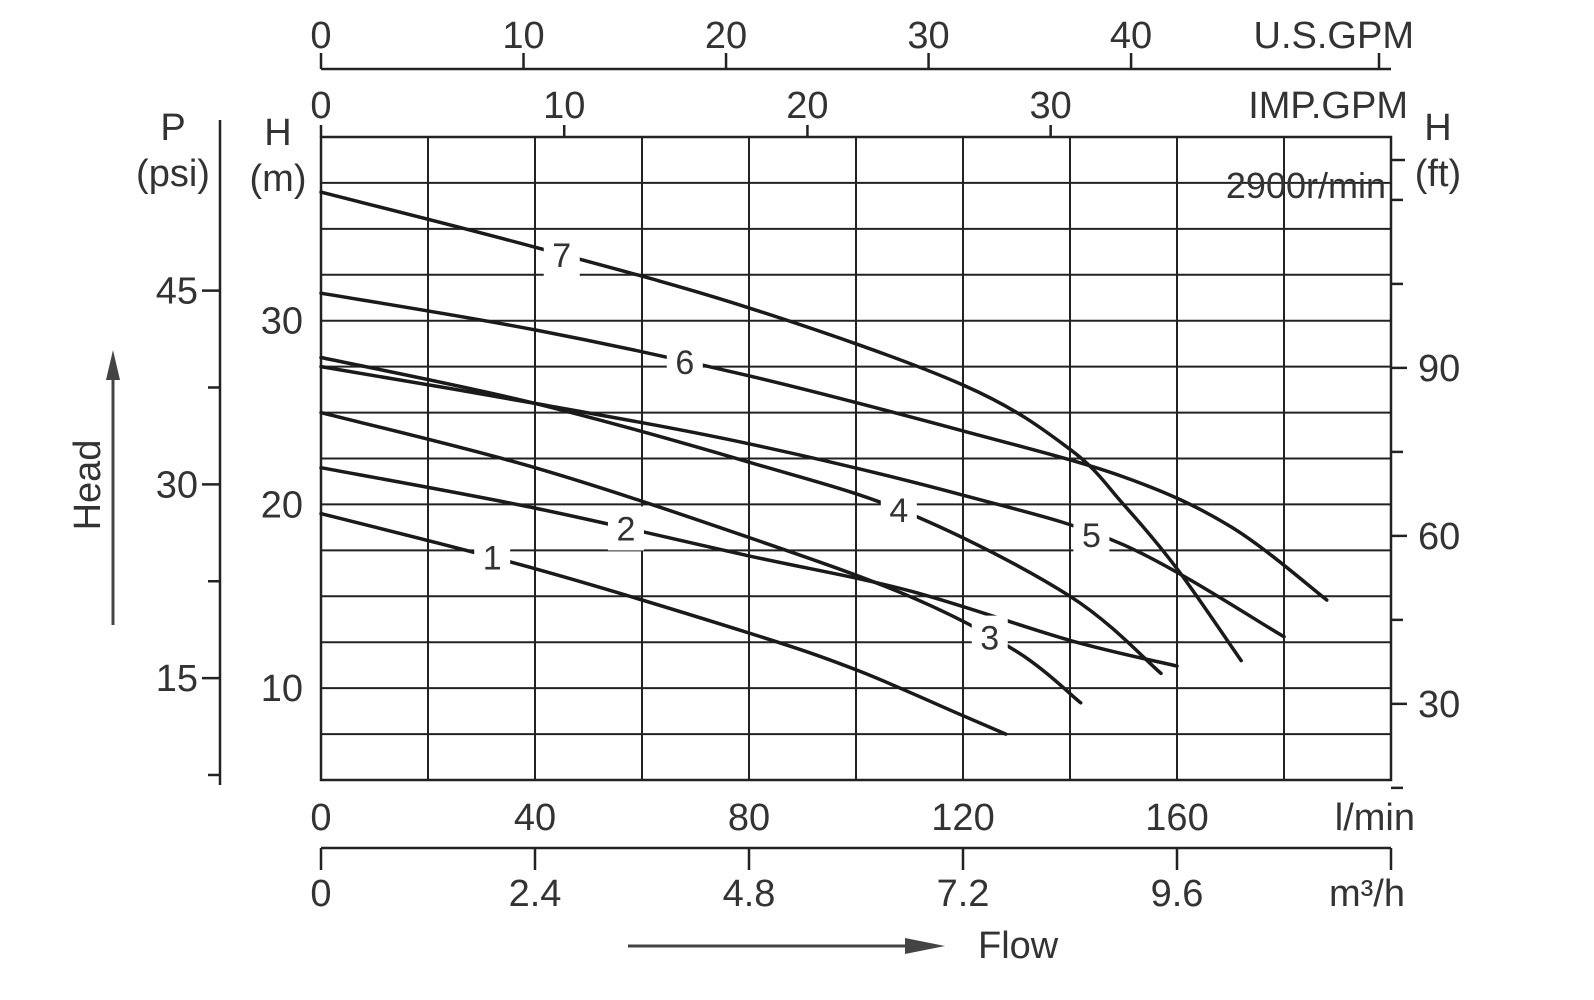  What do you see at coordinates (564, 106) in the screenshot?
I see `impgpm-tick-label: 10` at bounding box center [564, 106].